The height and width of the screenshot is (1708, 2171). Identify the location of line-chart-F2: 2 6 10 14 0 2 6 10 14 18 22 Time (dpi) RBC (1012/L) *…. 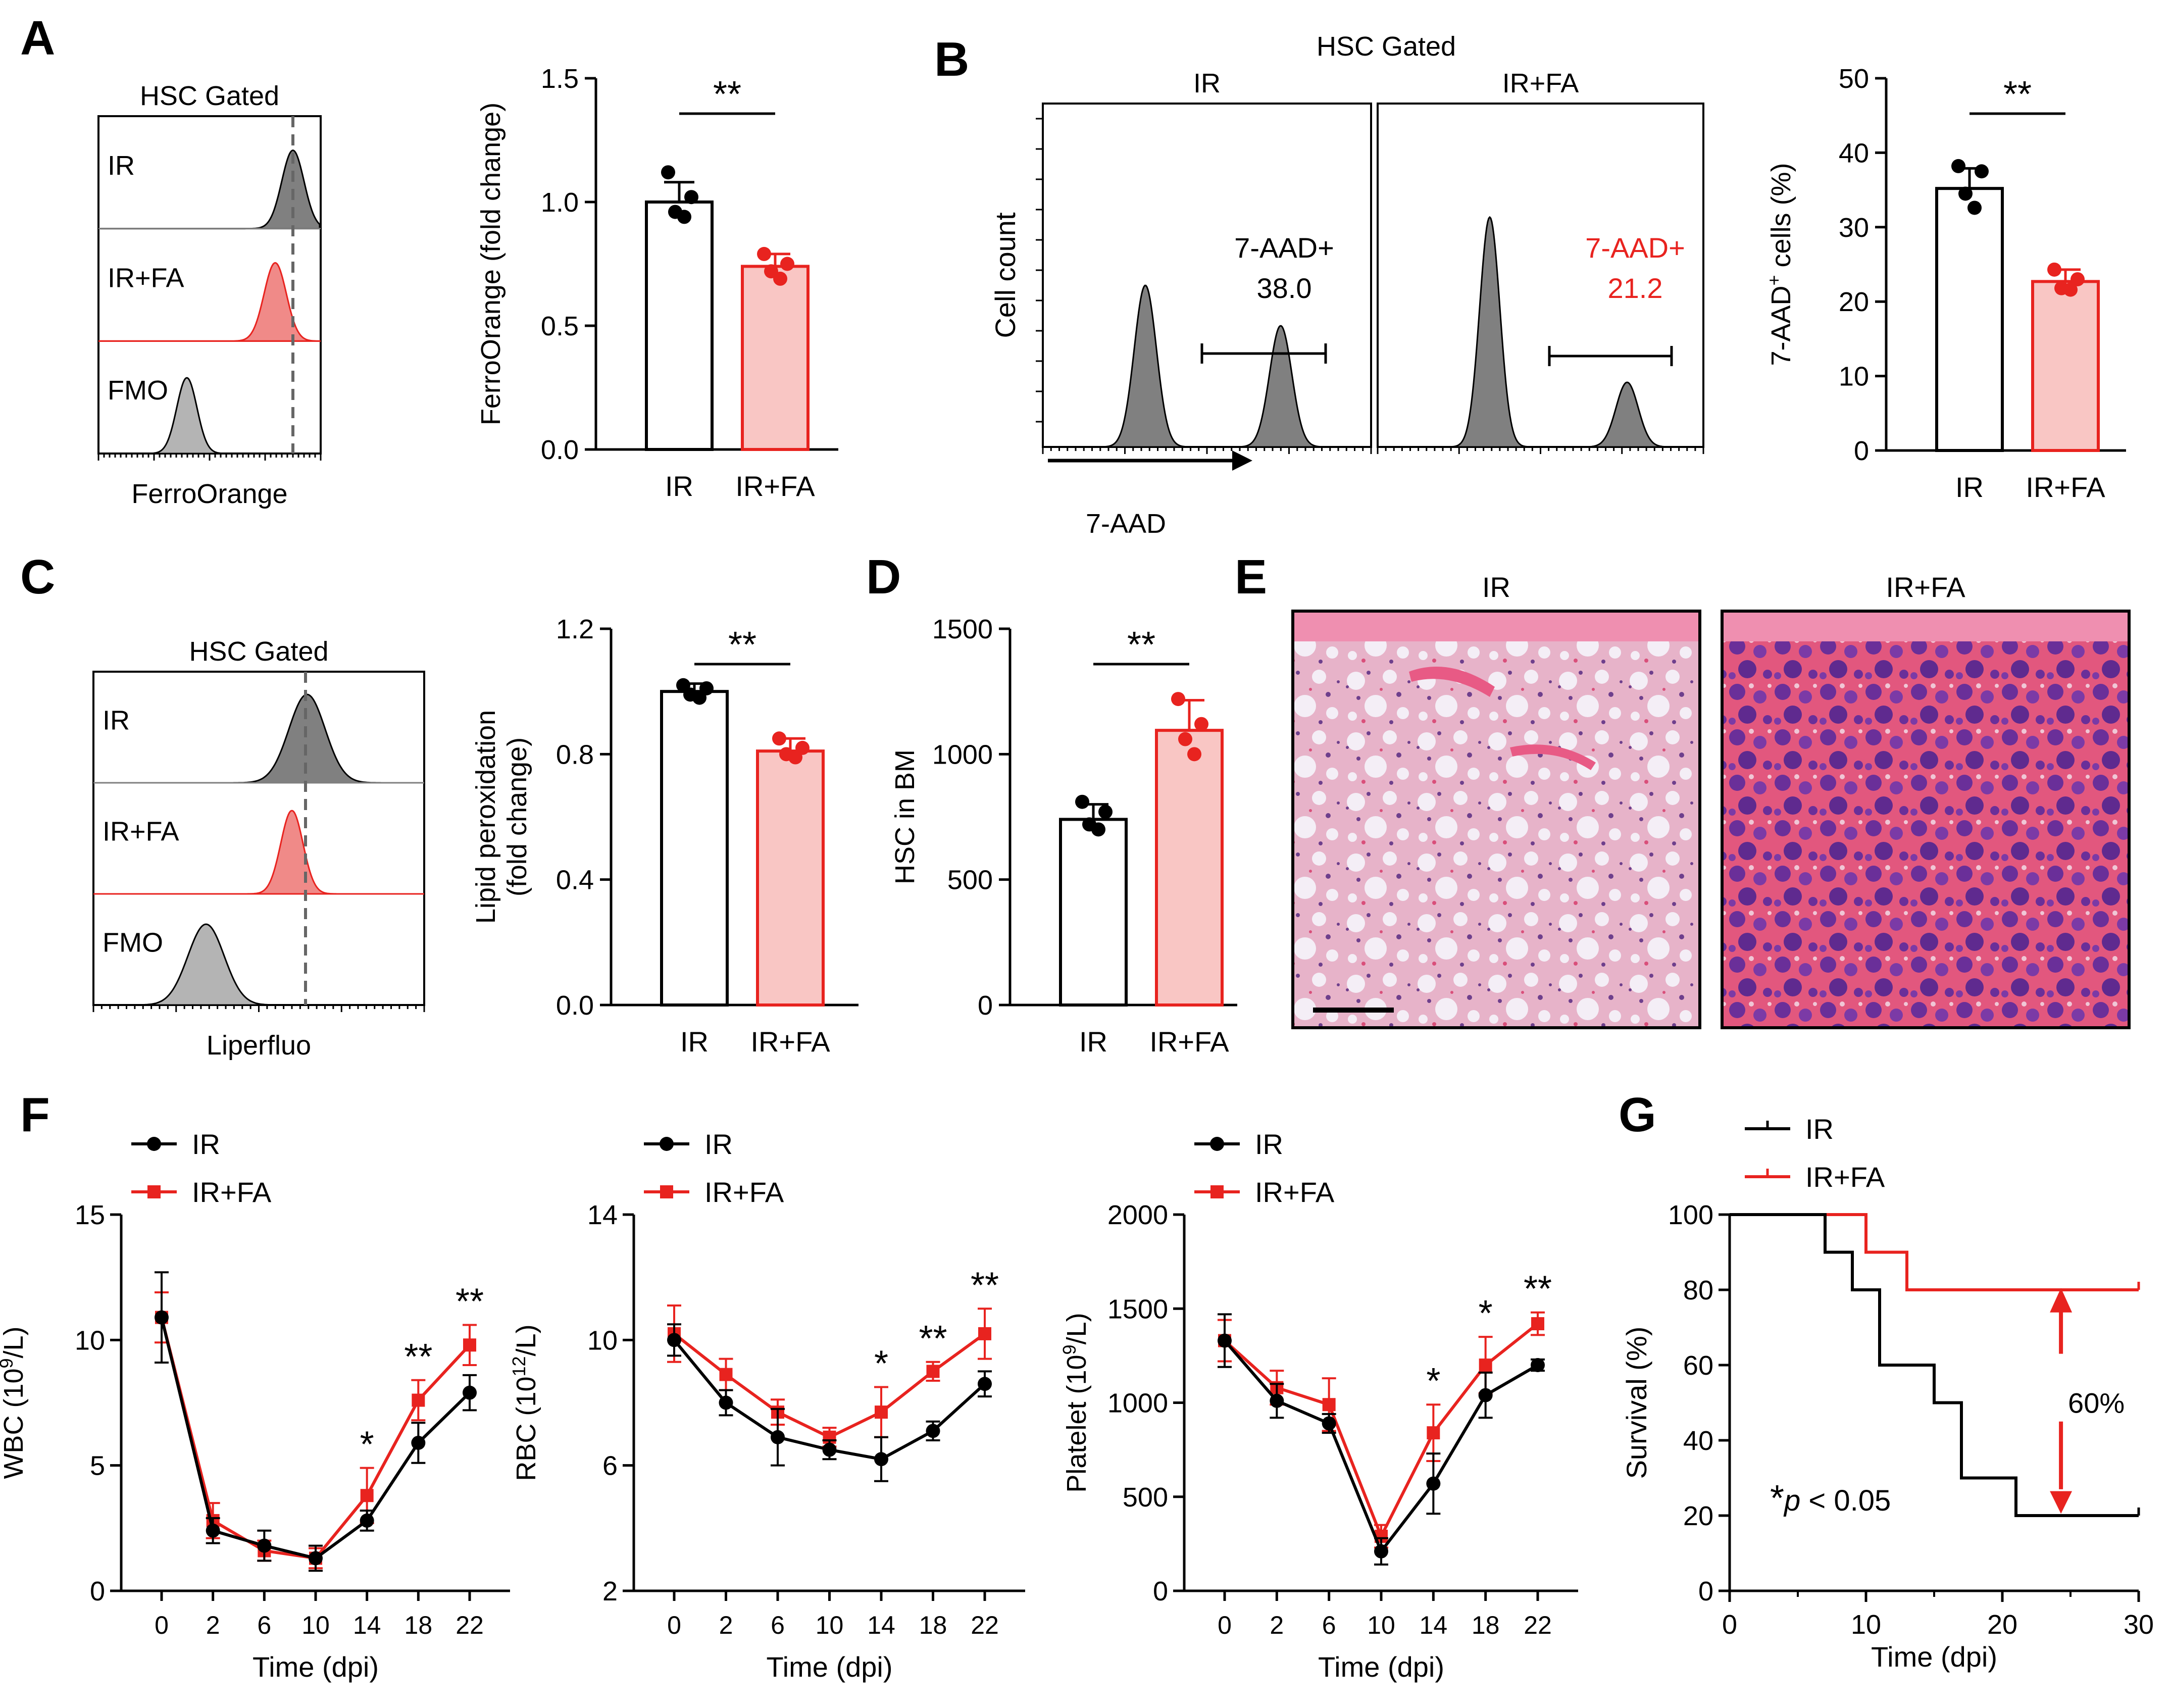
(767, 1406).